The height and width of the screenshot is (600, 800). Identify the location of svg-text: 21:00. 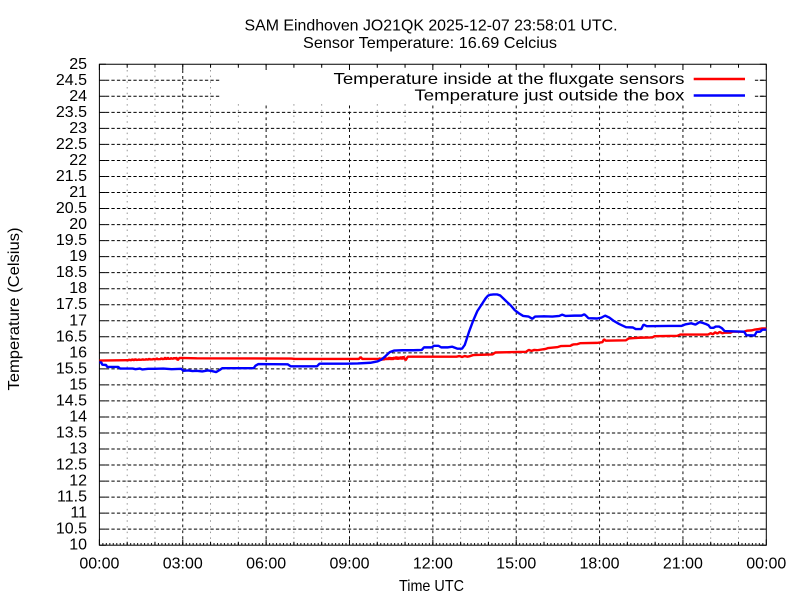
(683, 564).